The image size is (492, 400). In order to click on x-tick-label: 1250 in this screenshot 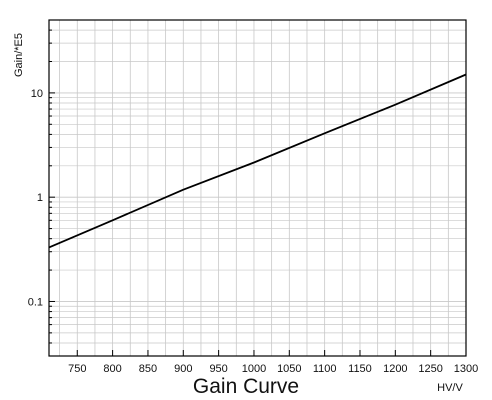, I will do `click(430, 369)`.